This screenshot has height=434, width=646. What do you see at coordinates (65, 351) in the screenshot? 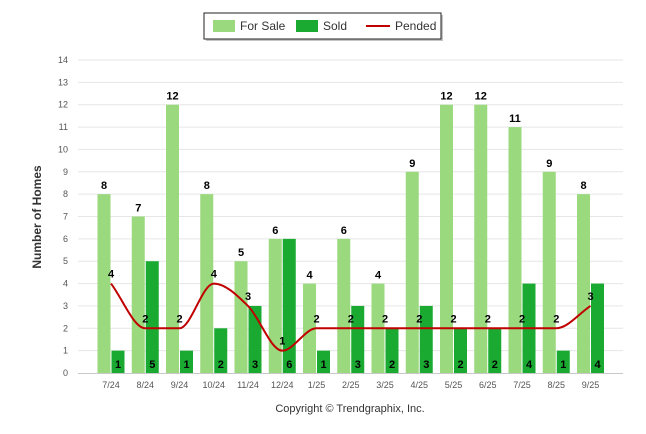
I see `y-tick-label: 1` at bounding box center [65, 351].